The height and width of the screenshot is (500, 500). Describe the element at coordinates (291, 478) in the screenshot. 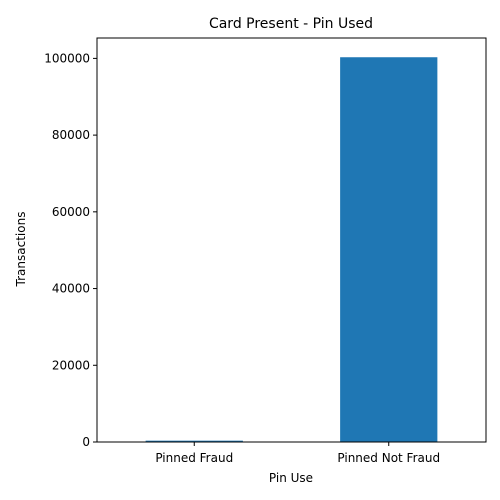

I see `x-axis-label: Pin Use` at that location.